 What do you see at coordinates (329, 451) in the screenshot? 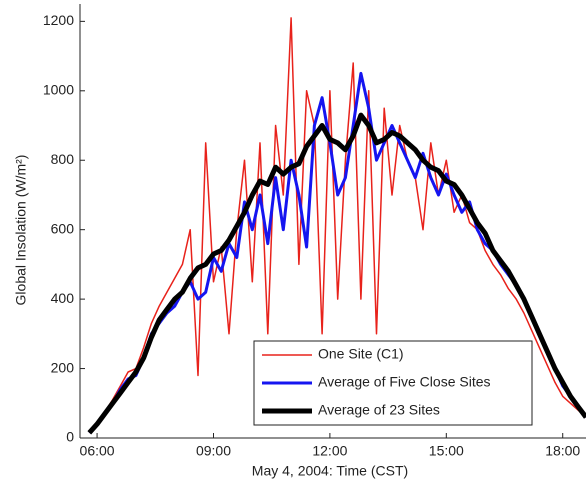
I see `x-tick-label: 12:00` at bounding box center [329, 451].